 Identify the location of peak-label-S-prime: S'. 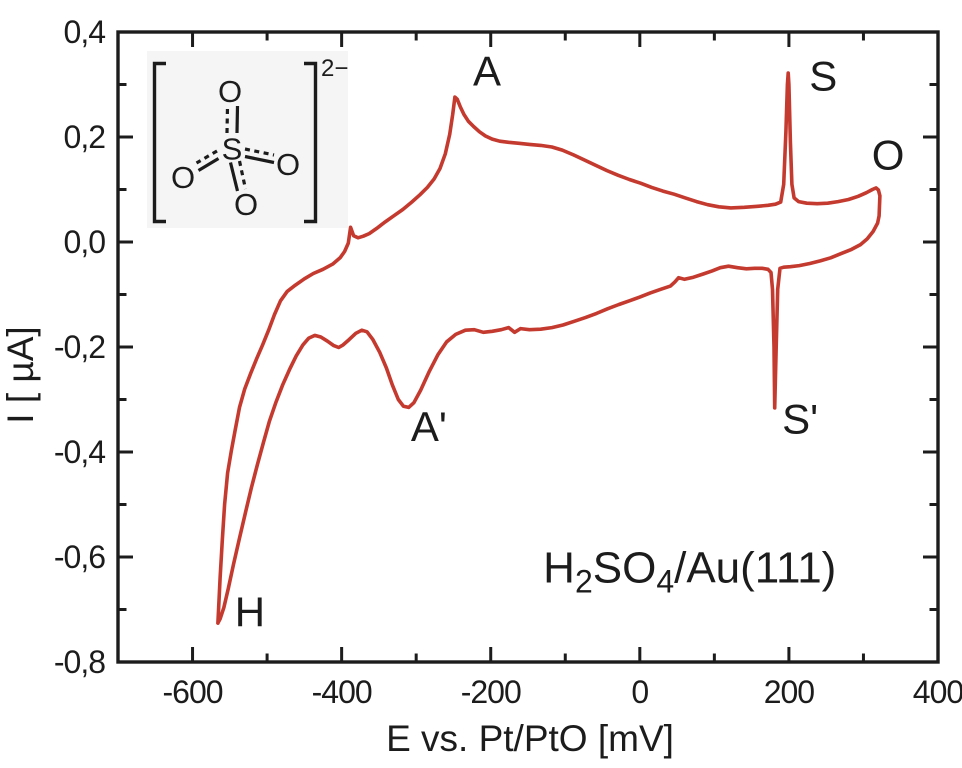
(800, 418).